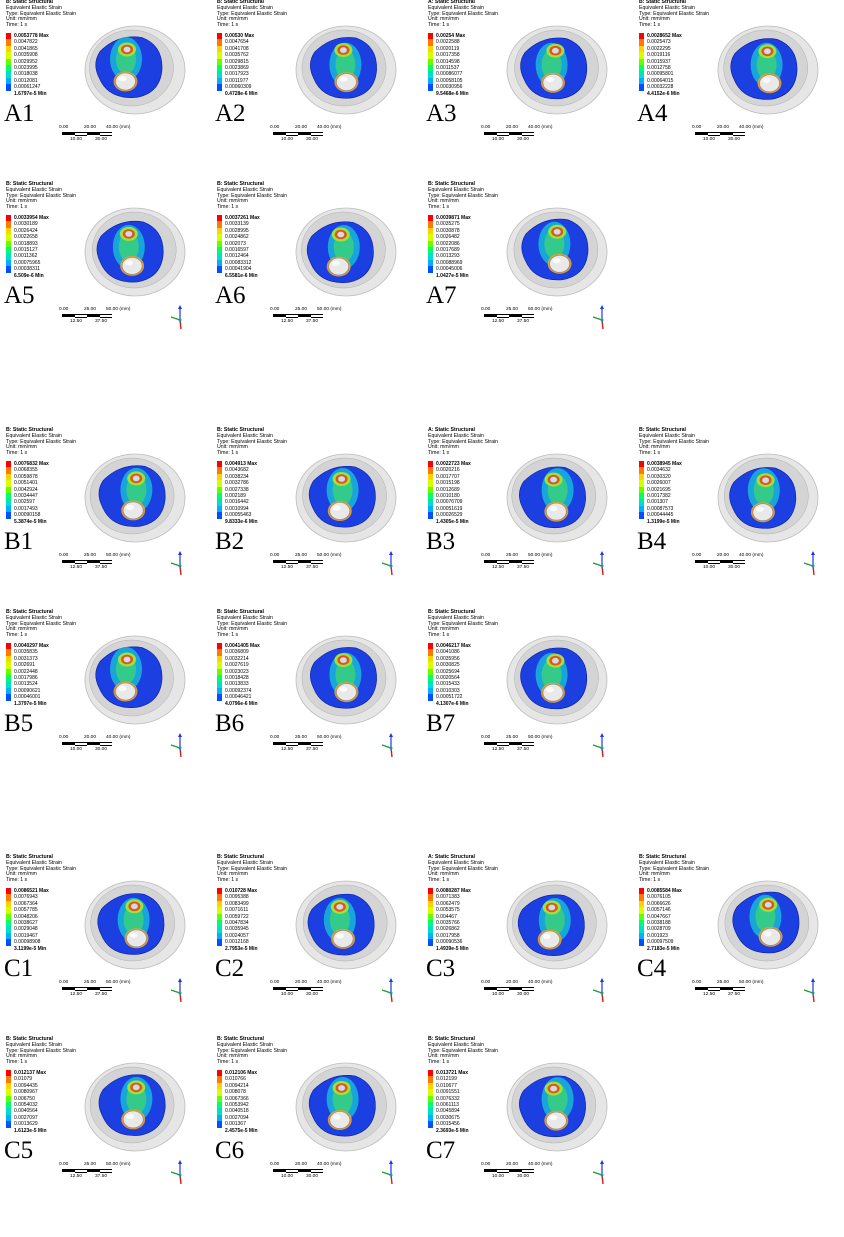 The height and width of the screenshot is (1237, 844). I want to click on legend-value: 0.00095801, so click(660, 74).